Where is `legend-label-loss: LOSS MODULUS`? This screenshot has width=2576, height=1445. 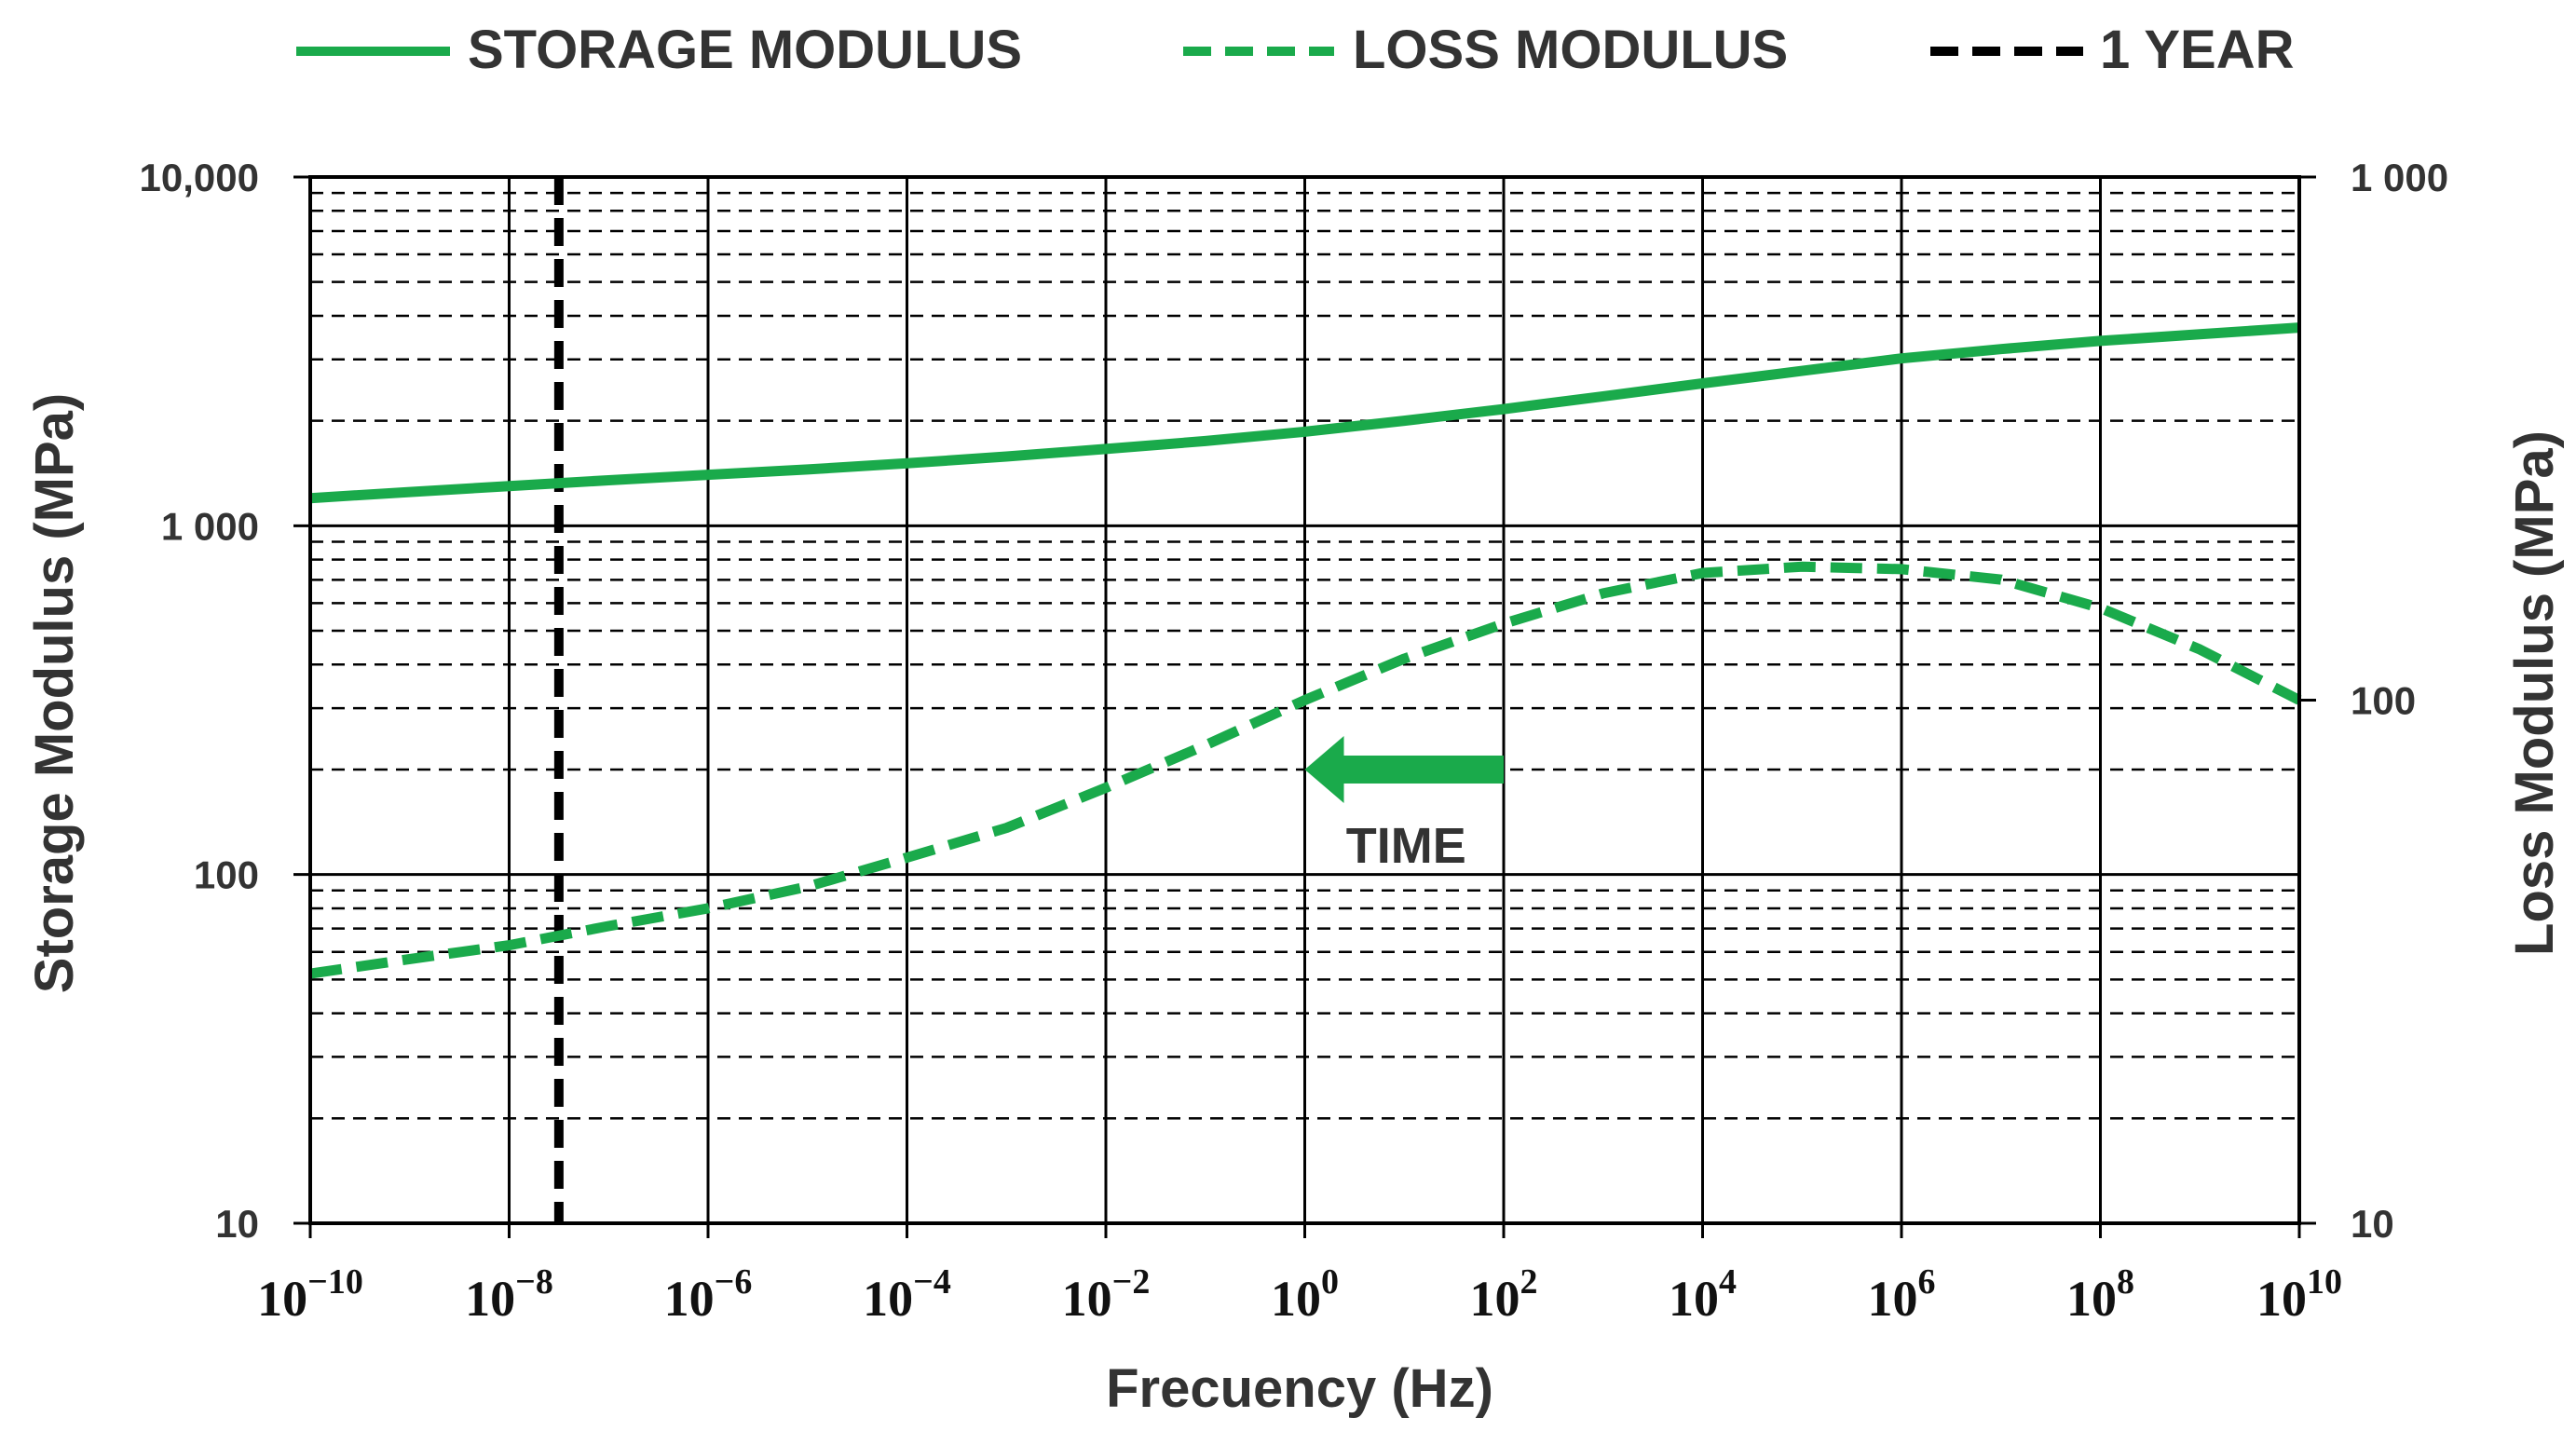
legend-label-loss: LOSS MODULUS is located at coordinates (1571, 50).